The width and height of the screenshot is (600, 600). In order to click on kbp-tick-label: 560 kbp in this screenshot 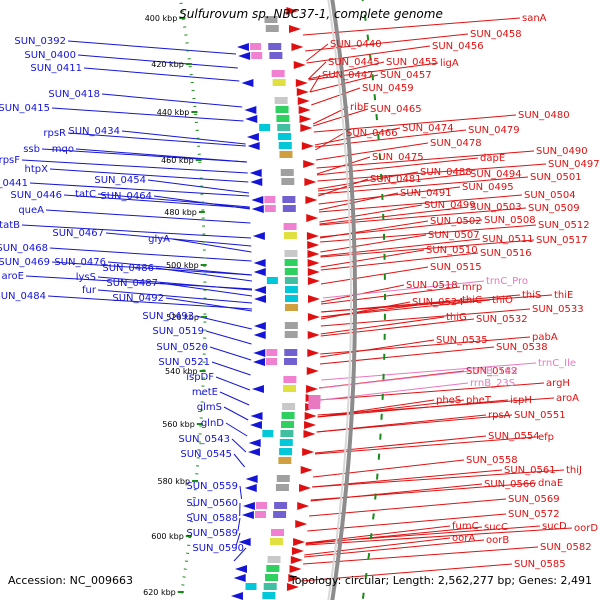, I will do `click(178, 424)`.